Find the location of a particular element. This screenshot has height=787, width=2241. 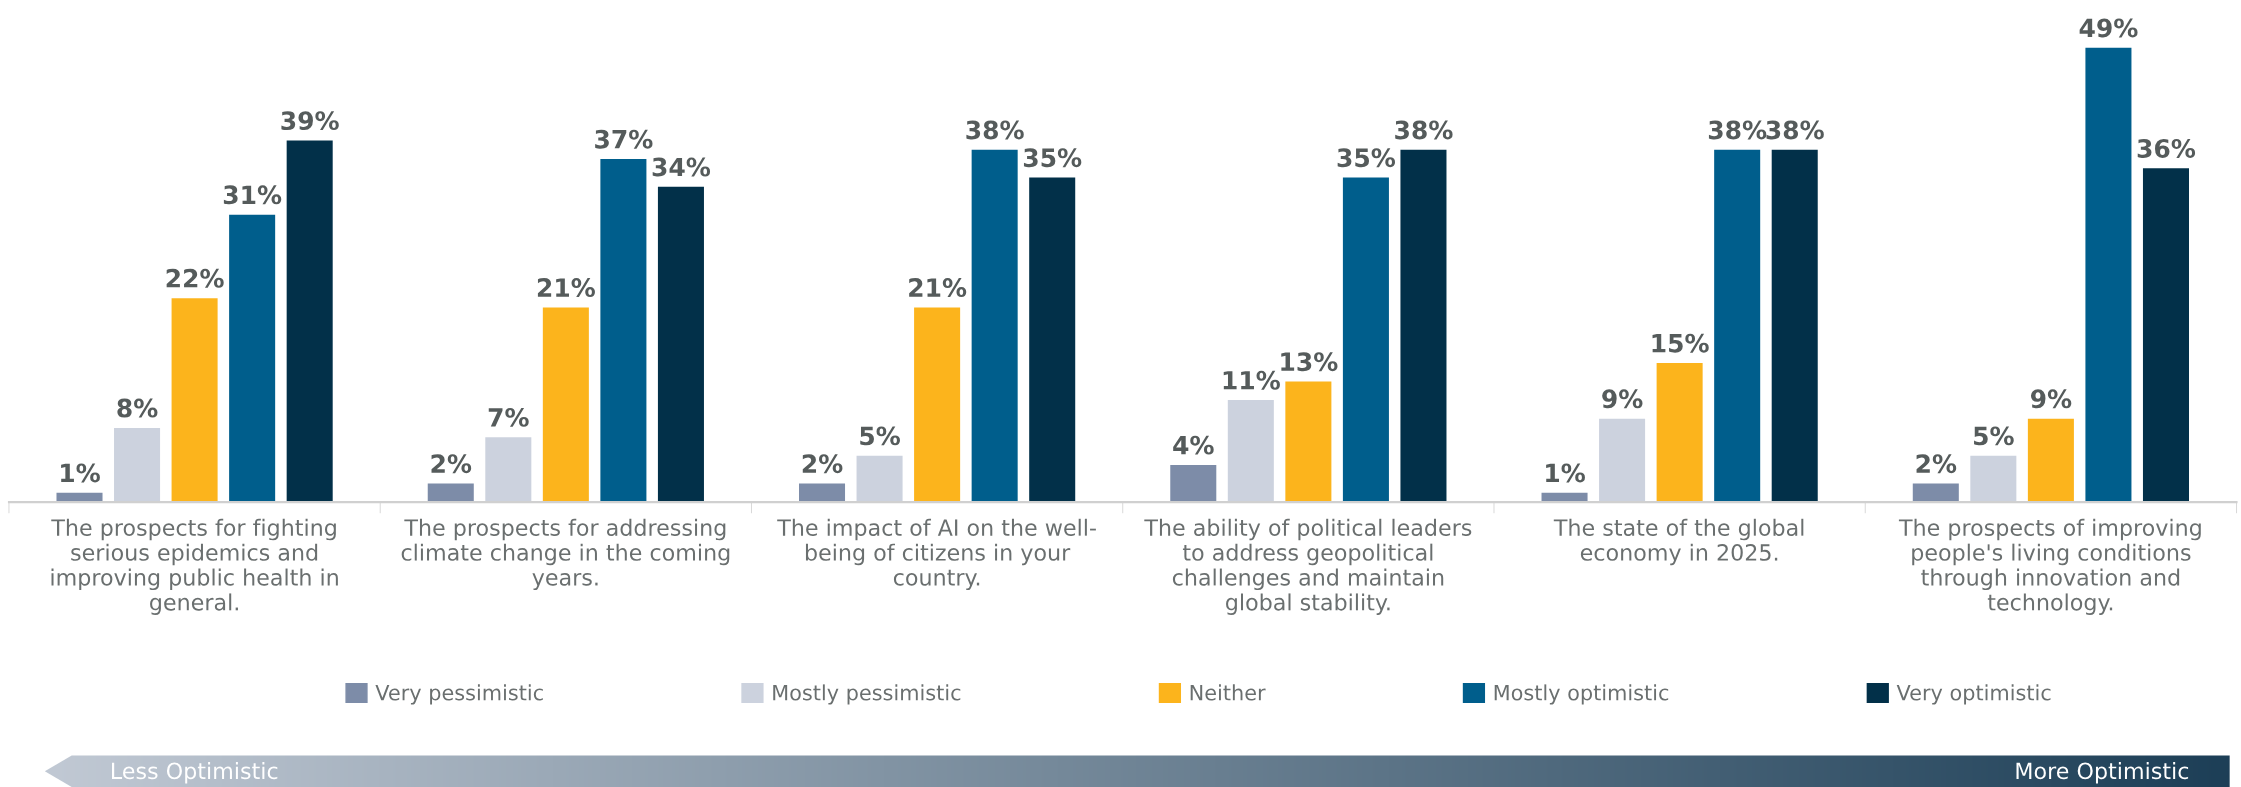

legend-label: Mostly pessimistic is located at coordinates (867, 694).